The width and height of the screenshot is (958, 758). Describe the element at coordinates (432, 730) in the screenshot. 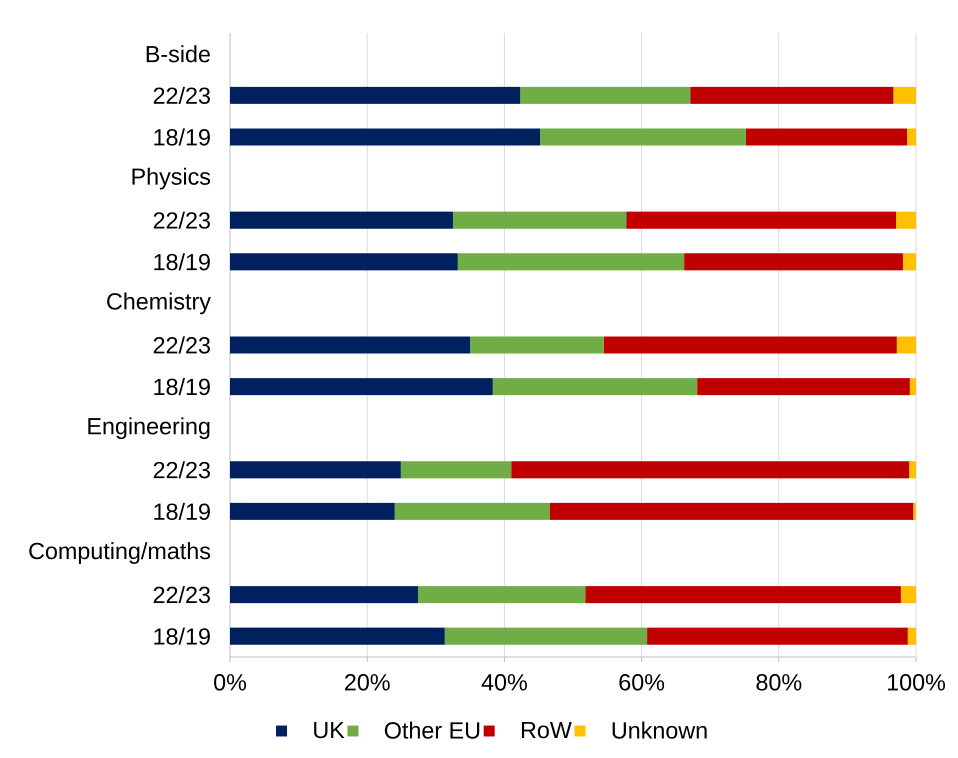

I see `legend-label: Other EU` at that location.